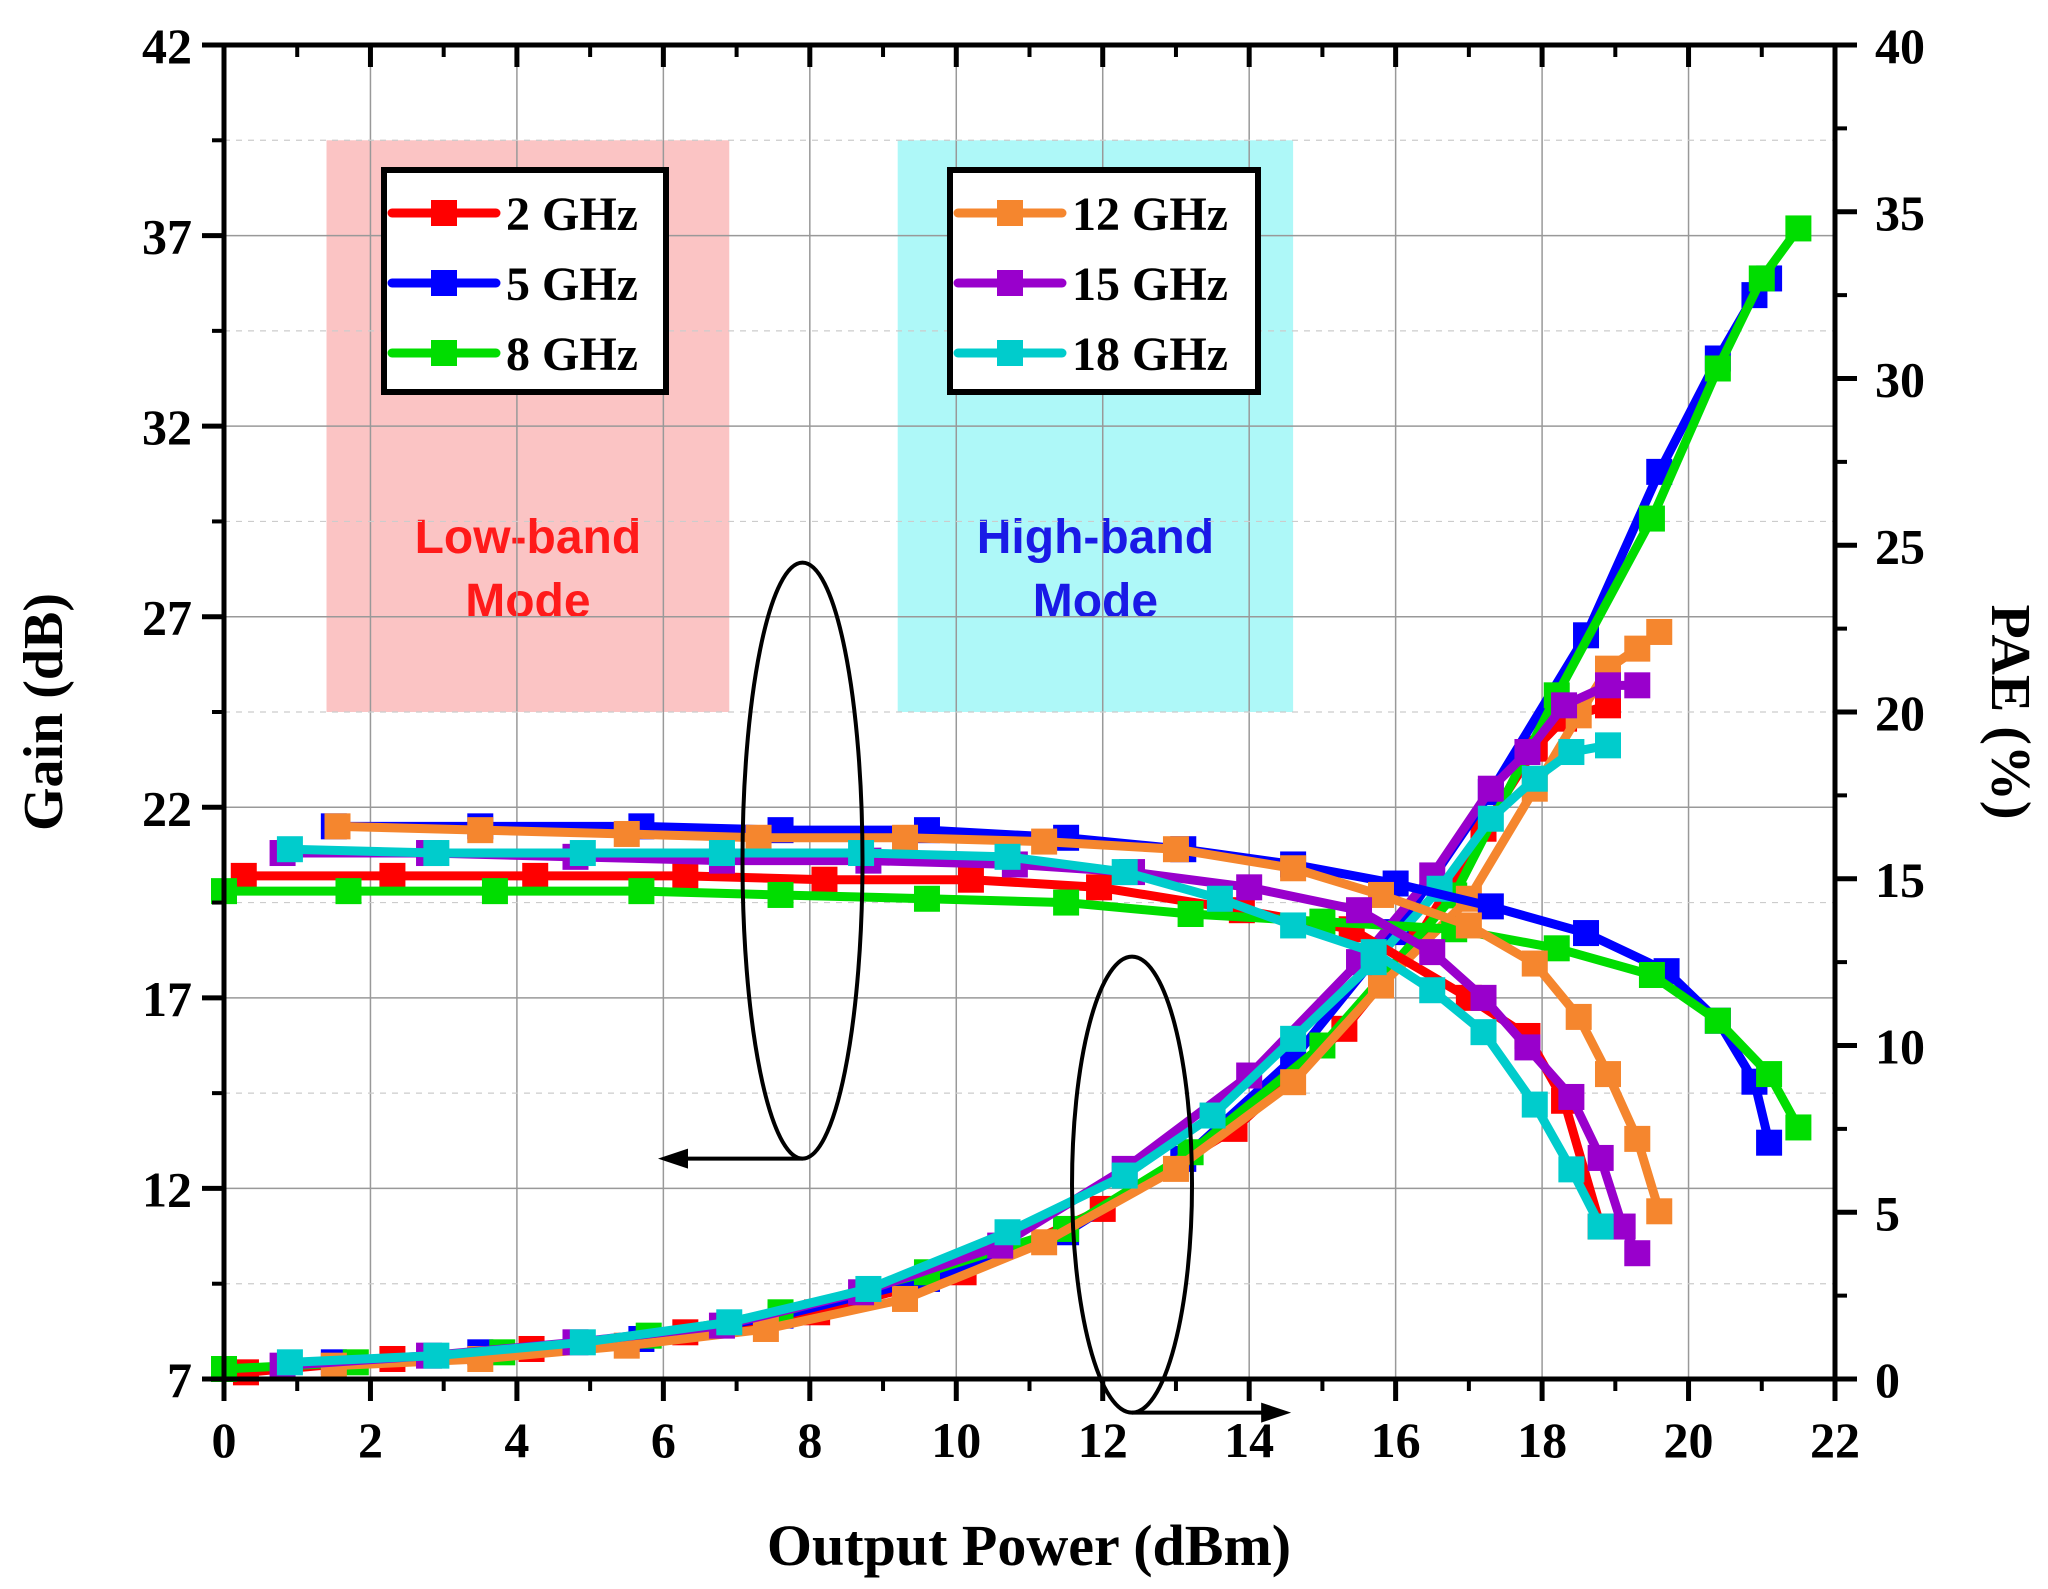 The image size is (2048, 1589). I want to click on legend-entry: 18 GHz, so click(1090, 354).